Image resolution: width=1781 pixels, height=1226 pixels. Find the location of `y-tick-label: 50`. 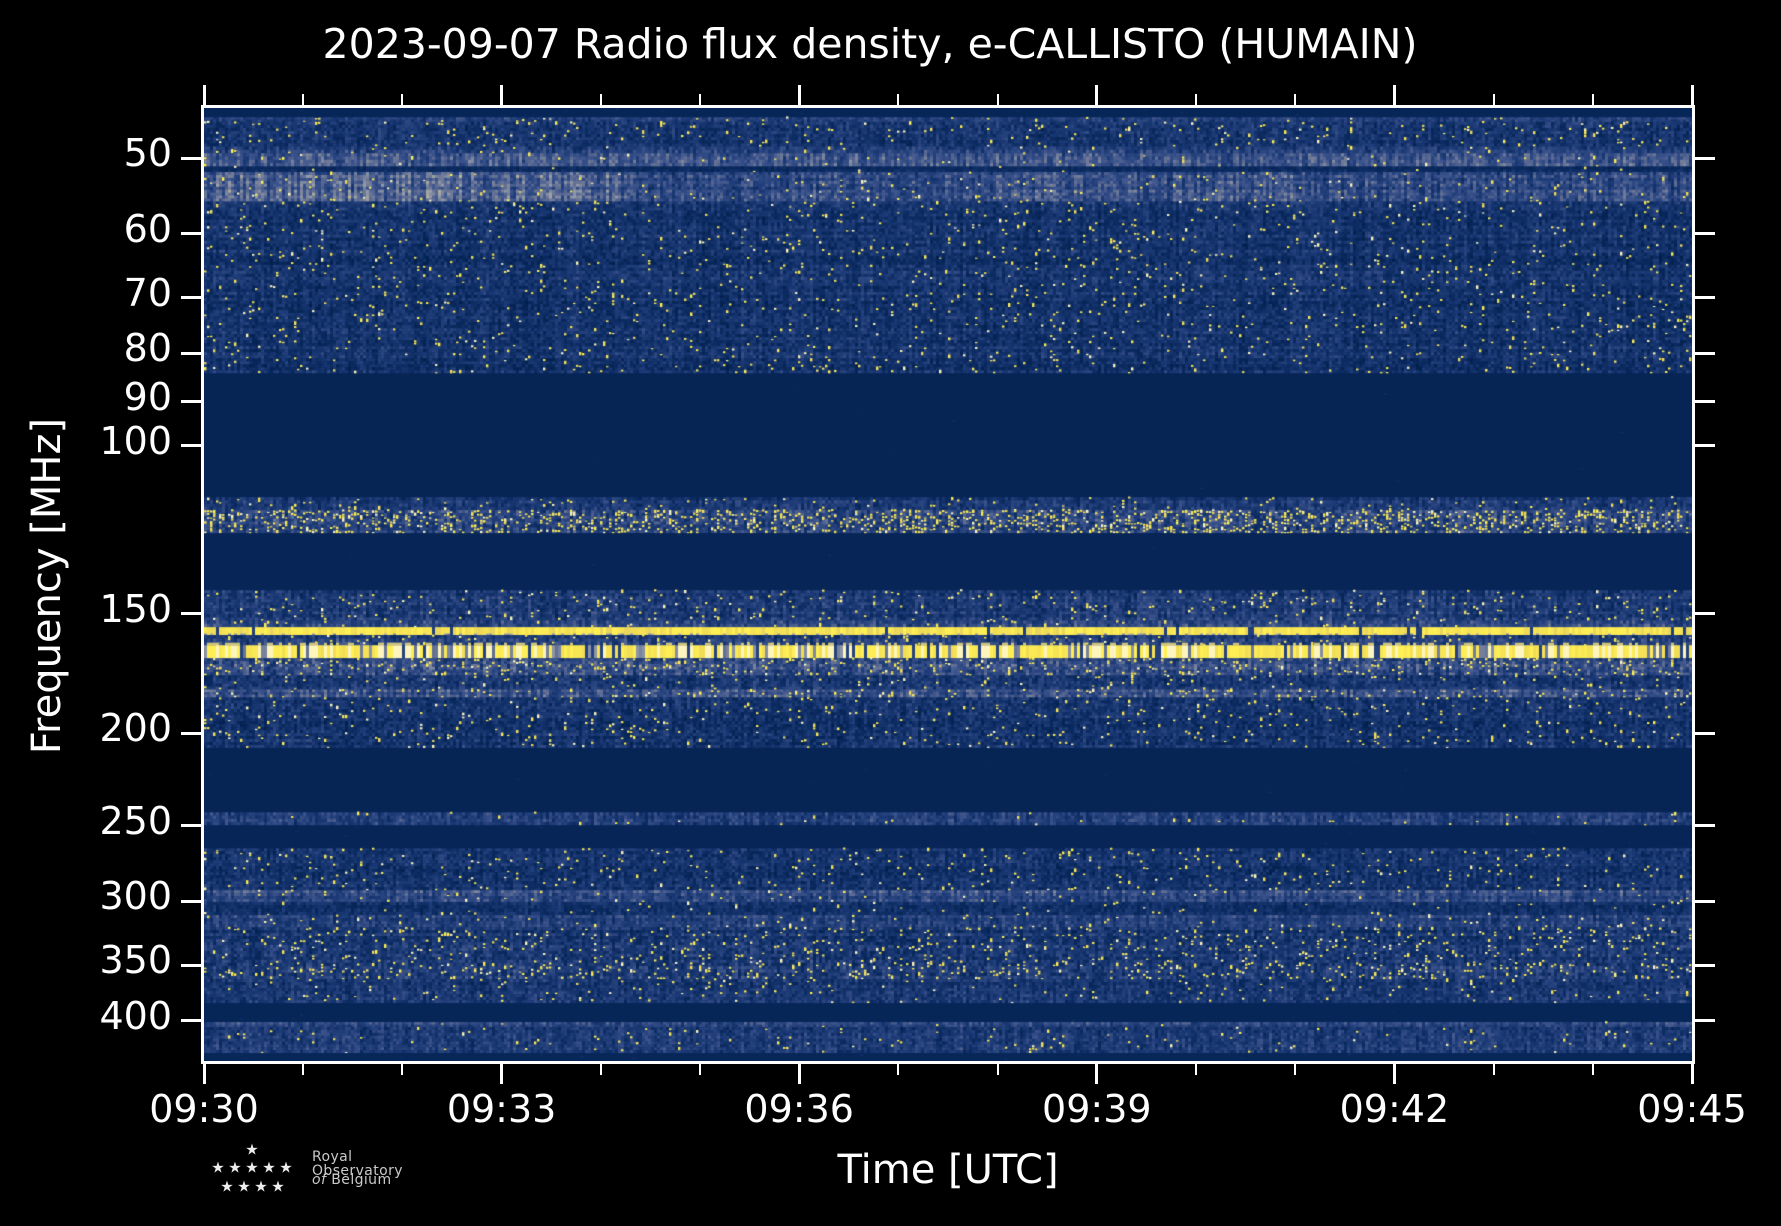

y-tick-label: 50 is located at coordinates (147, 153).